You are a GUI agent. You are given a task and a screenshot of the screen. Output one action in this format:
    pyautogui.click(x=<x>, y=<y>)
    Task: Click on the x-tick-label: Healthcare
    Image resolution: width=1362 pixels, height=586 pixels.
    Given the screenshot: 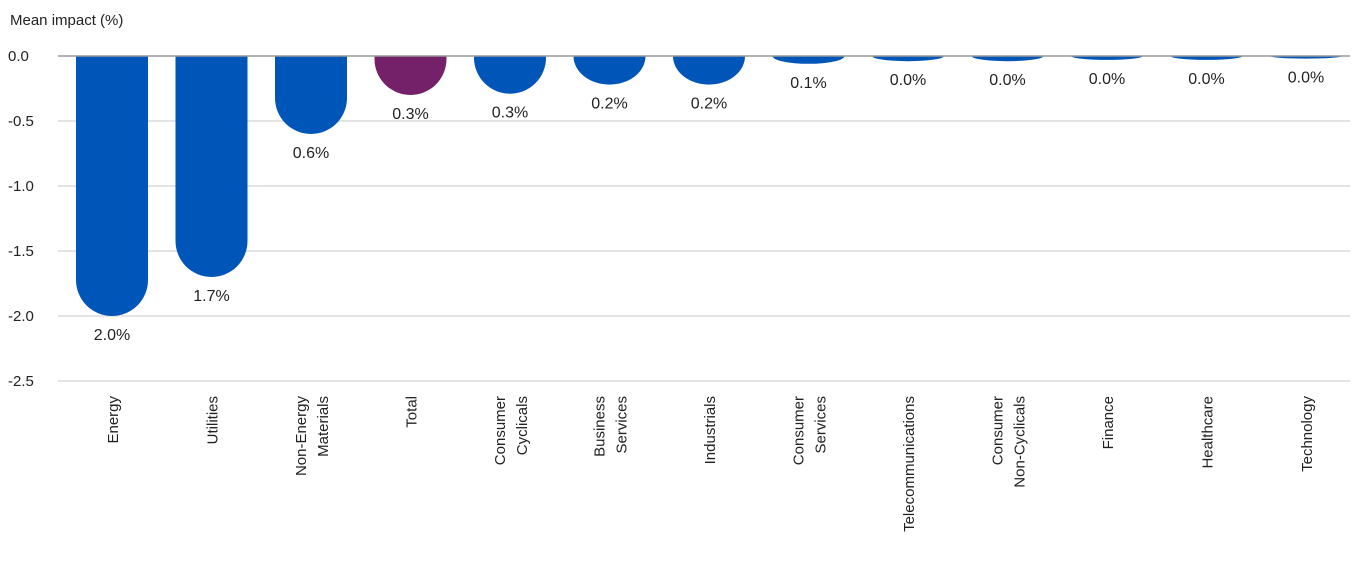 What is the action you would take?
    pyautogui.click(x=1208, y=432)
    